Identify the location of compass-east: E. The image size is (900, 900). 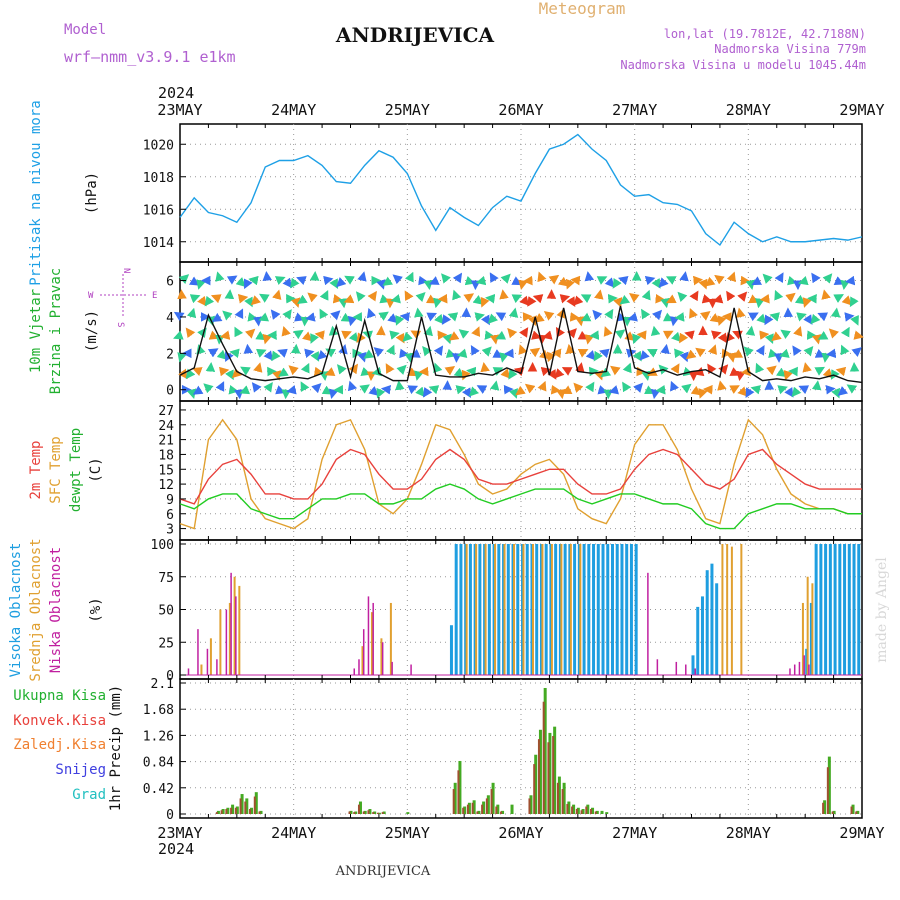
(154, 296).